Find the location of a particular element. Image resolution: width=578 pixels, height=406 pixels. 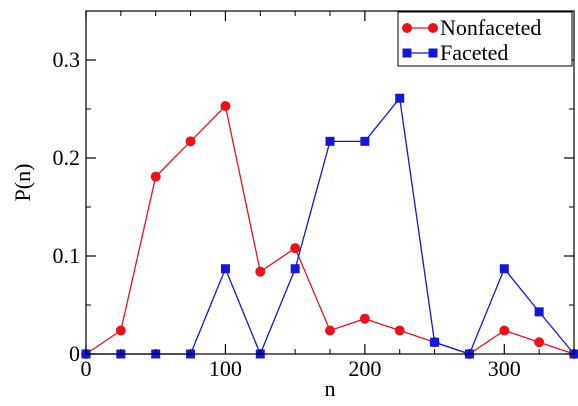

y-tick-label: 0.2 is located at coordinates (67, 157).